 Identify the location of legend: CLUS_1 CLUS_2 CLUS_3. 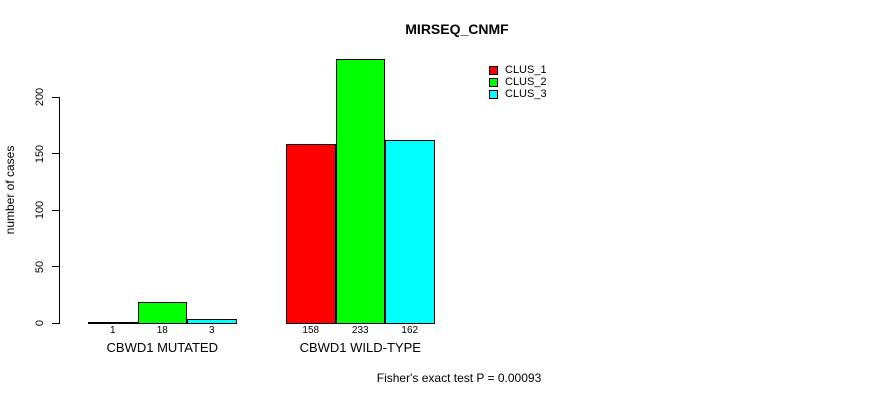
(518, 82).